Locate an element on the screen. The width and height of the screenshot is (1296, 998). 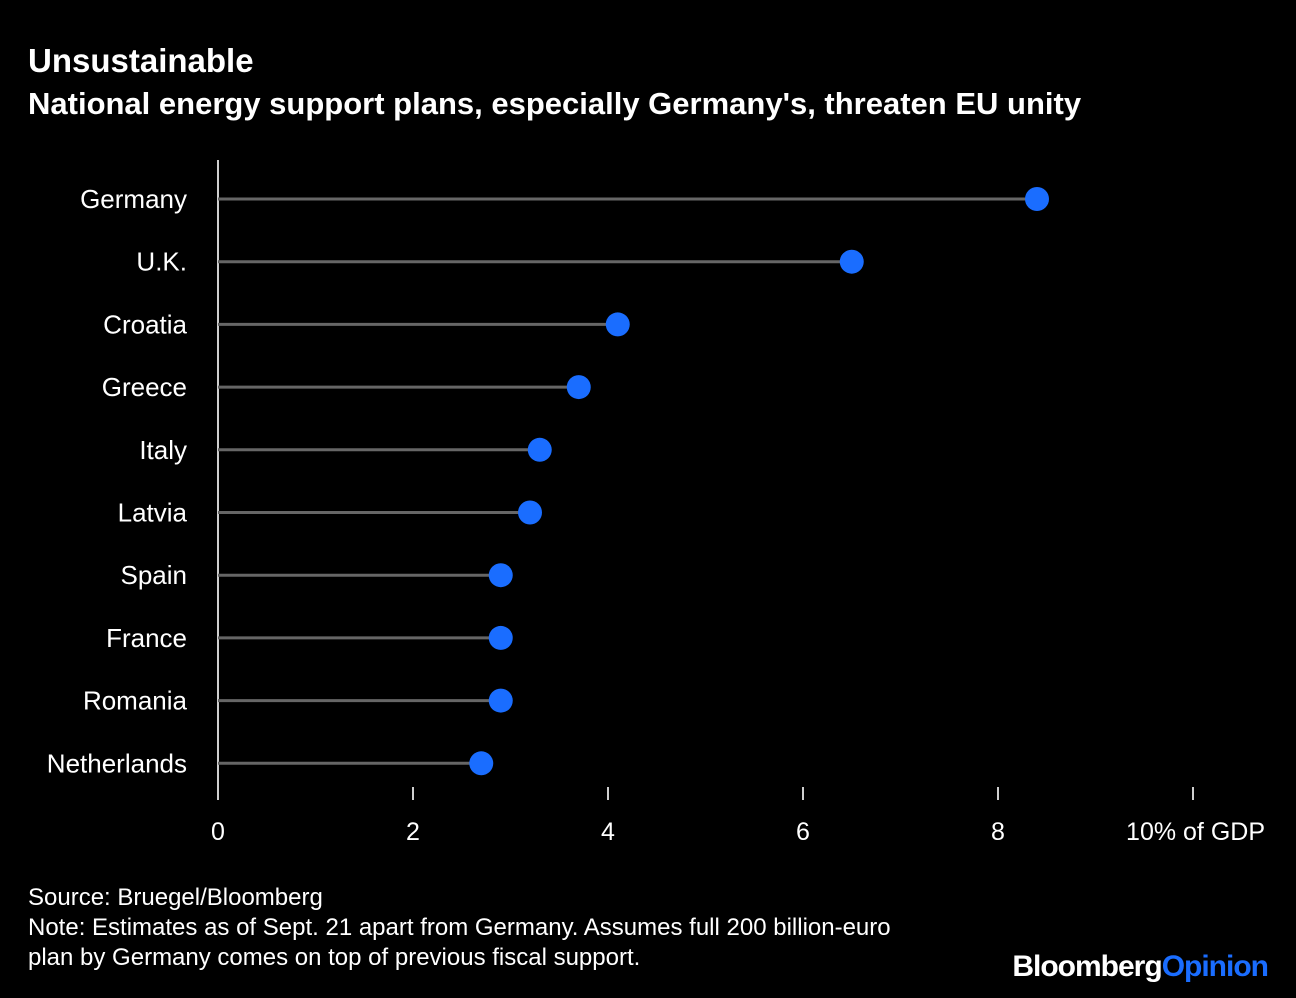
category-label-croatia: Croatia is located at coordinates (145, 324).